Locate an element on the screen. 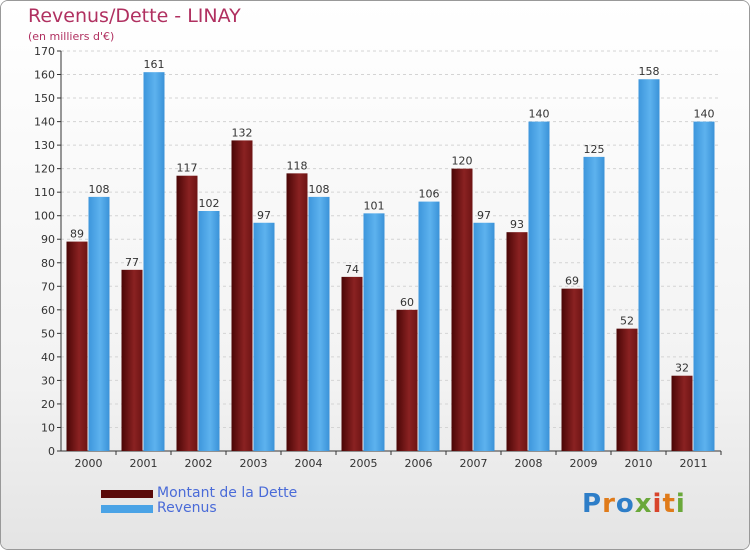  y-tick-label: 30 is located at coordinates (48, 380).